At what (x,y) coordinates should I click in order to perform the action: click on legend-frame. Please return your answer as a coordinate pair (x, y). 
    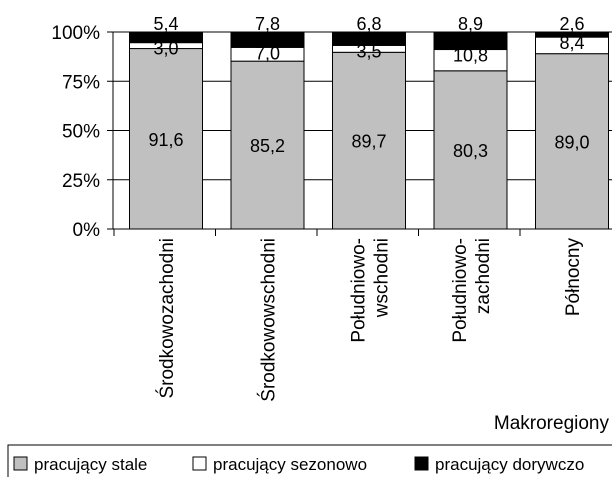
    Looking at the image, I should click on (309, 460).